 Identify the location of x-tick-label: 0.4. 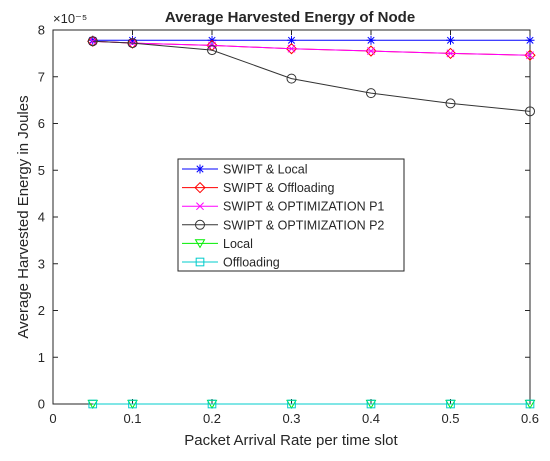
(371, 418).